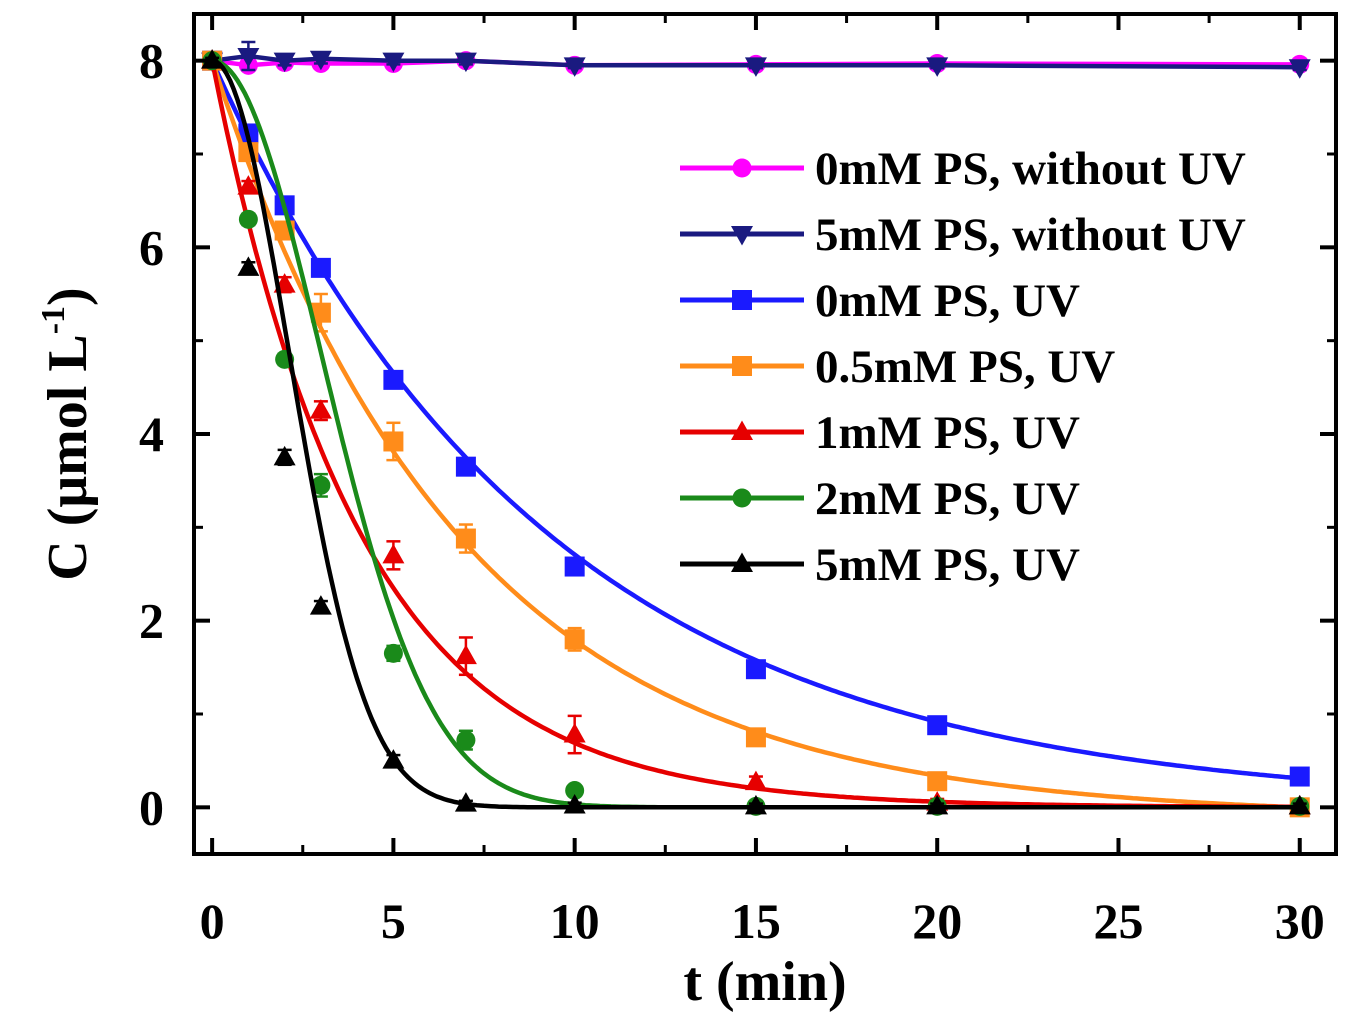 The height and width of the screenshot is (1026, 1362). Describe the element at coordinates (68, 457) in the screenshot. I see `y-axis-title-main: C (μmol L` at that location.